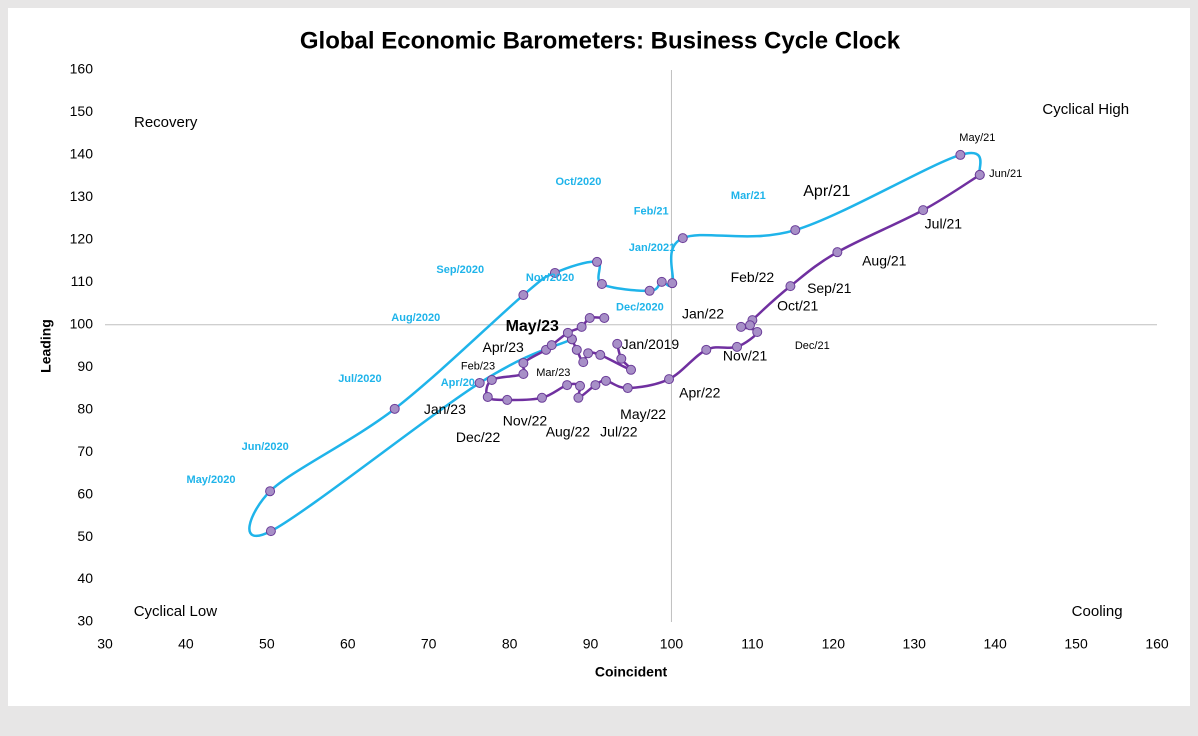  What do you see at coordinates (415, 318) in the screenshot?
I see `annotation: Aug/2020` at bounding box center [415, 318].